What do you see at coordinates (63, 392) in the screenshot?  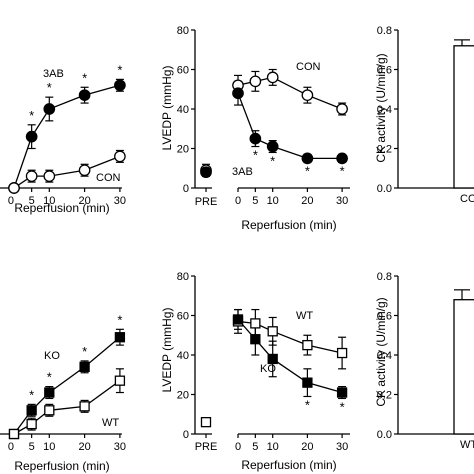 I see `panel-infarct-ko: KO WT Reperfusion (min) 0 5 10 20 30 * * * *` at bounding box center [63, 392].